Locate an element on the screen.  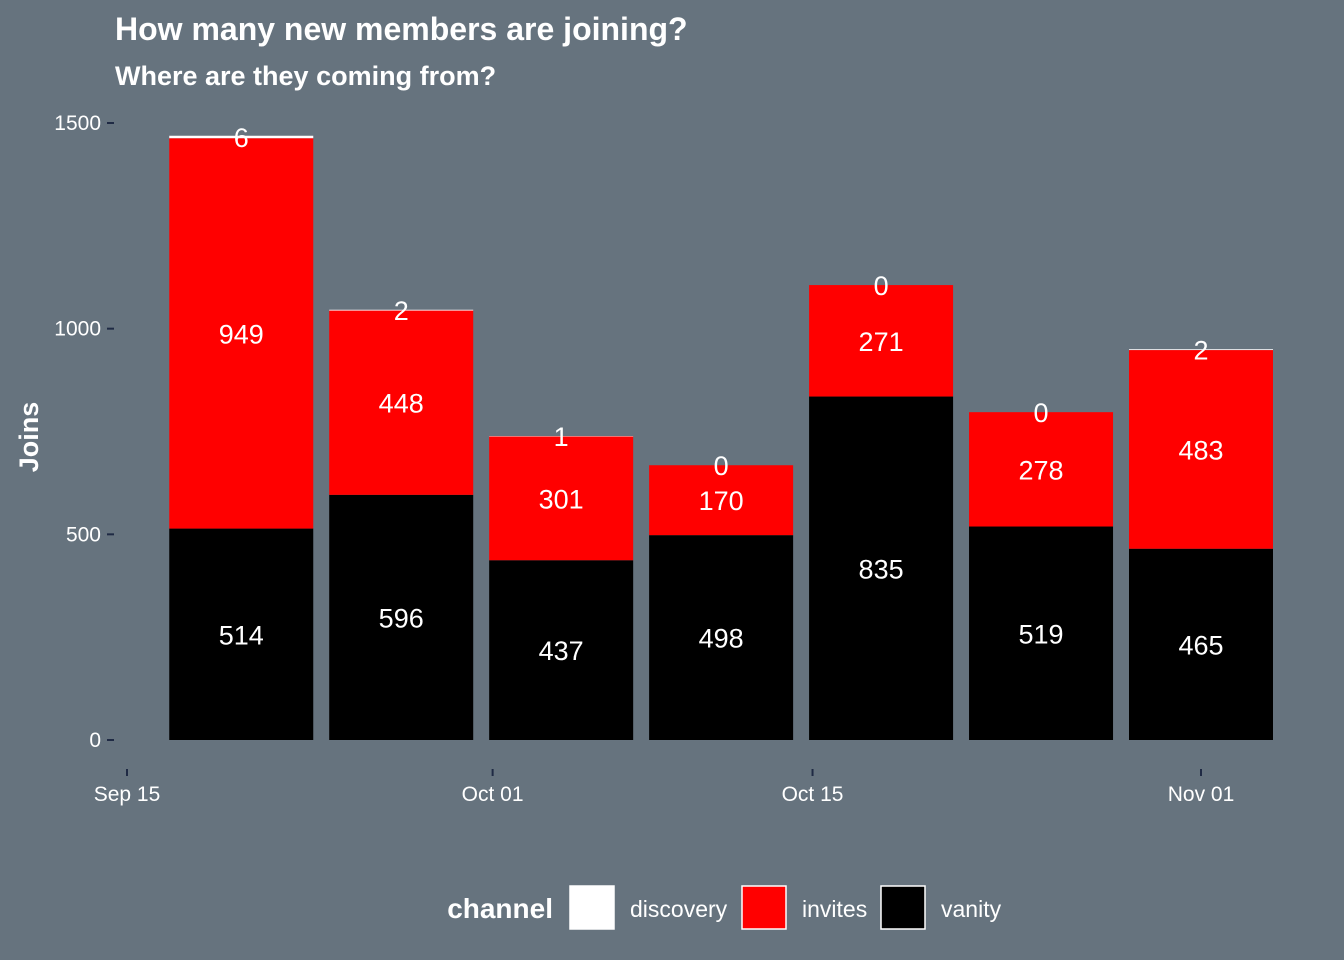
y-axis: 0 500 1000 1500 is located at coordinates (84, 432).